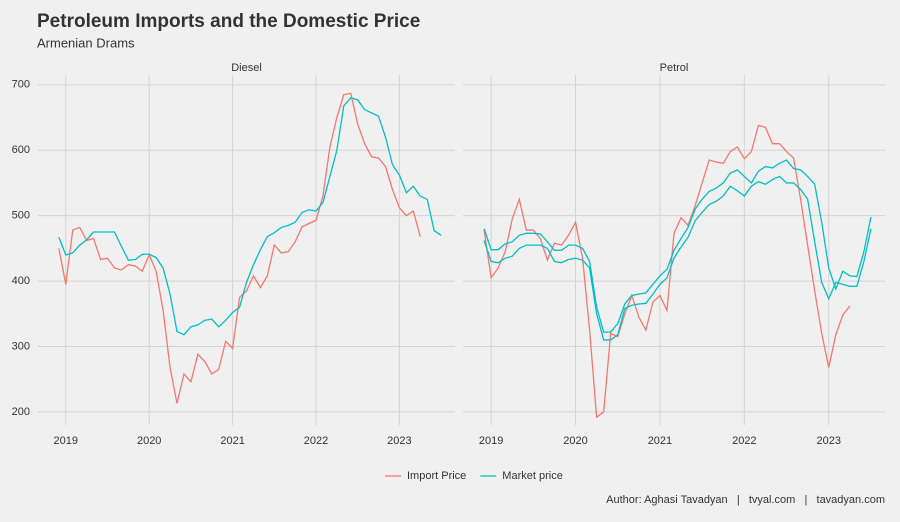 The height and width of the screenshot is (522, 900). What do you see at coordinates (532, 476) in the screenshot?
I see `legend-label: Market price` at bounding box center [532, 476].